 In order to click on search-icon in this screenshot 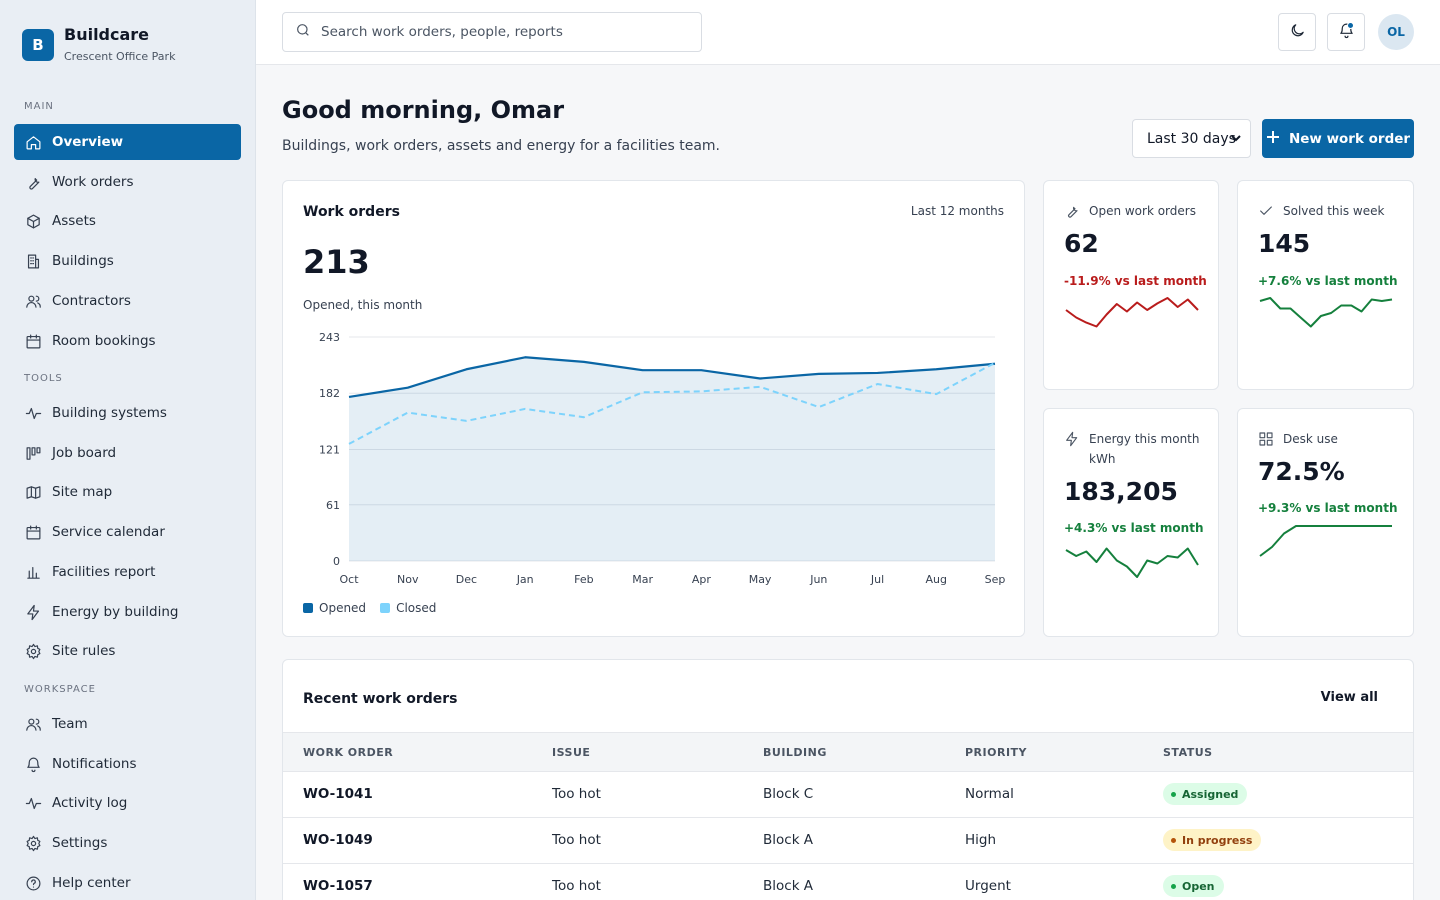, I will do `click(303, 32)`.